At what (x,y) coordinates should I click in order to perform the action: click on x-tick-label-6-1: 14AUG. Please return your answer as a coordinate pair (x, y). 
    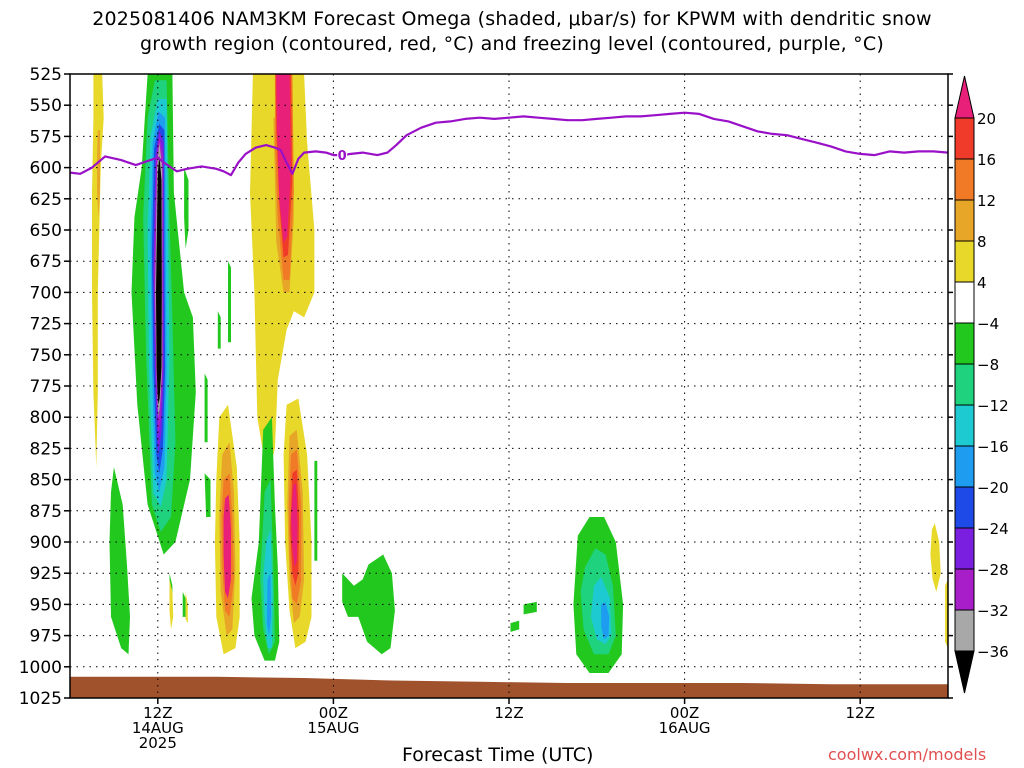
    Looking at the image, I should click on (158, 728).